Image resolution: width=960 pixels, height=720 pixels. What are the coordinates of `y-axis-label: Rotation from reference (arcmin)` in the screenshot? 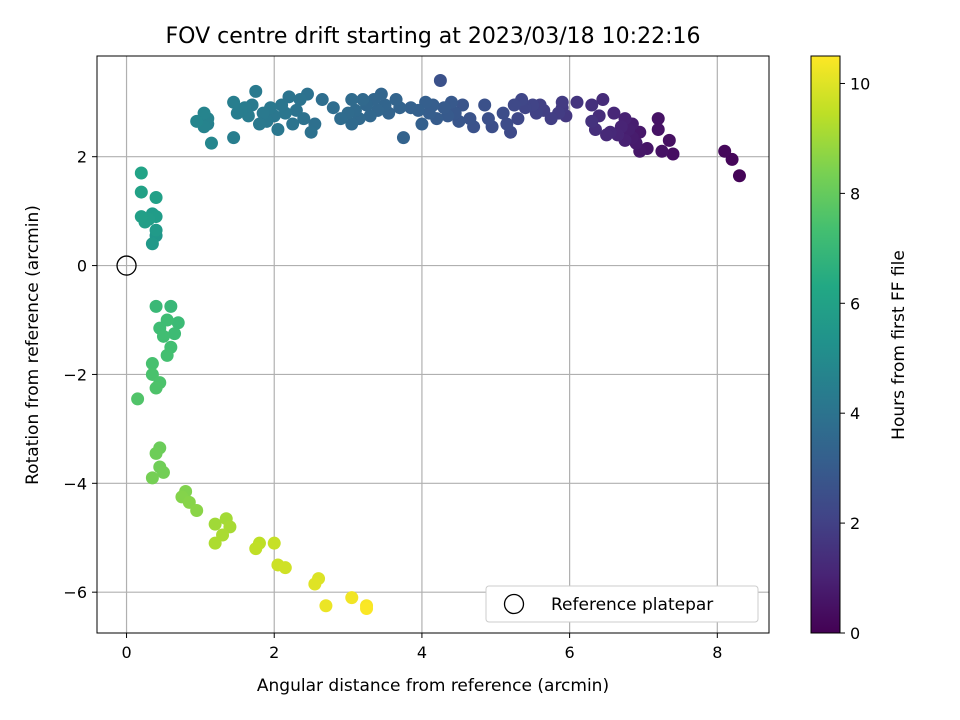 It's located at (33, 345).